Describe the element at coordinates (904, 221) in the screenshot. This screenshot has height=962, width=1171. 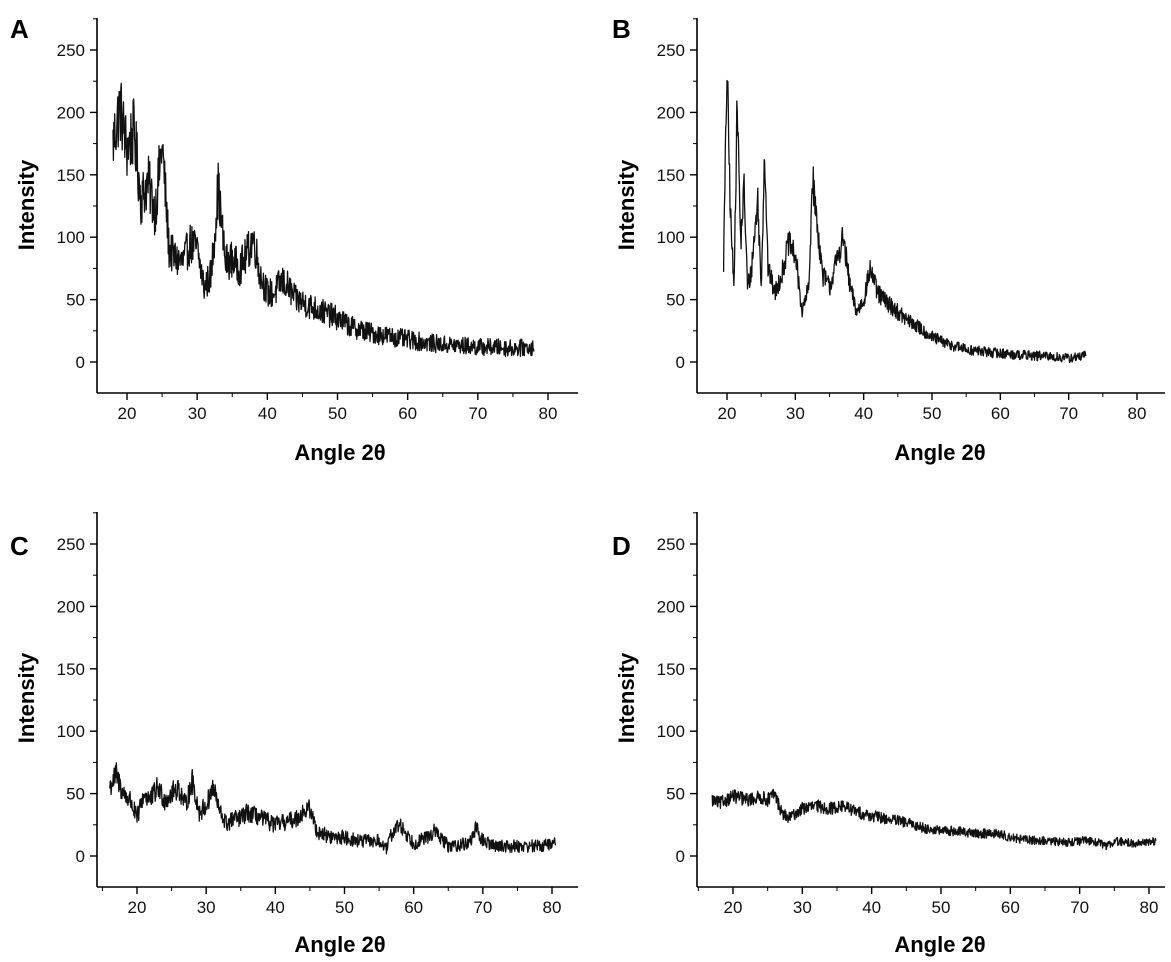
I see `series-line-b` at that location.